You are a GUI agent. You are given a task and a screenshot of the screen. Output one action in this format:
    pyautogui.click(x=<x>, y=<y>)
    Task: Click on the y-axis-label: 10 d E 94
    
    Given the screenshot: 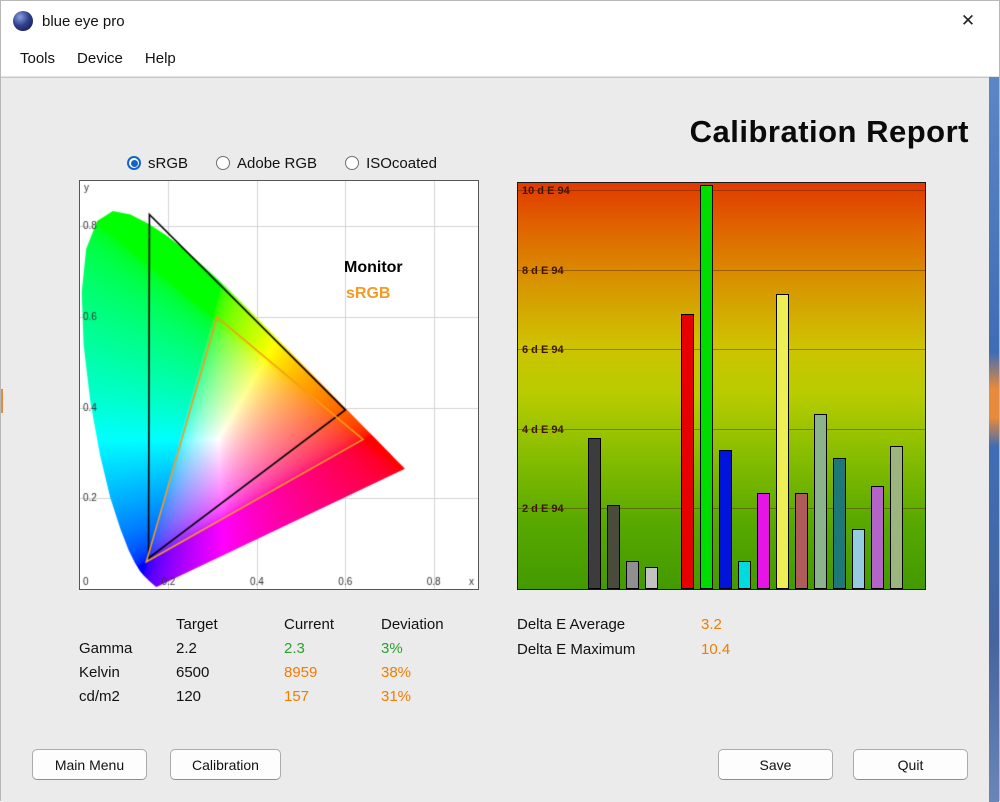 What is the action you would take?
    pyautogui.click(x=546, y=191)
    